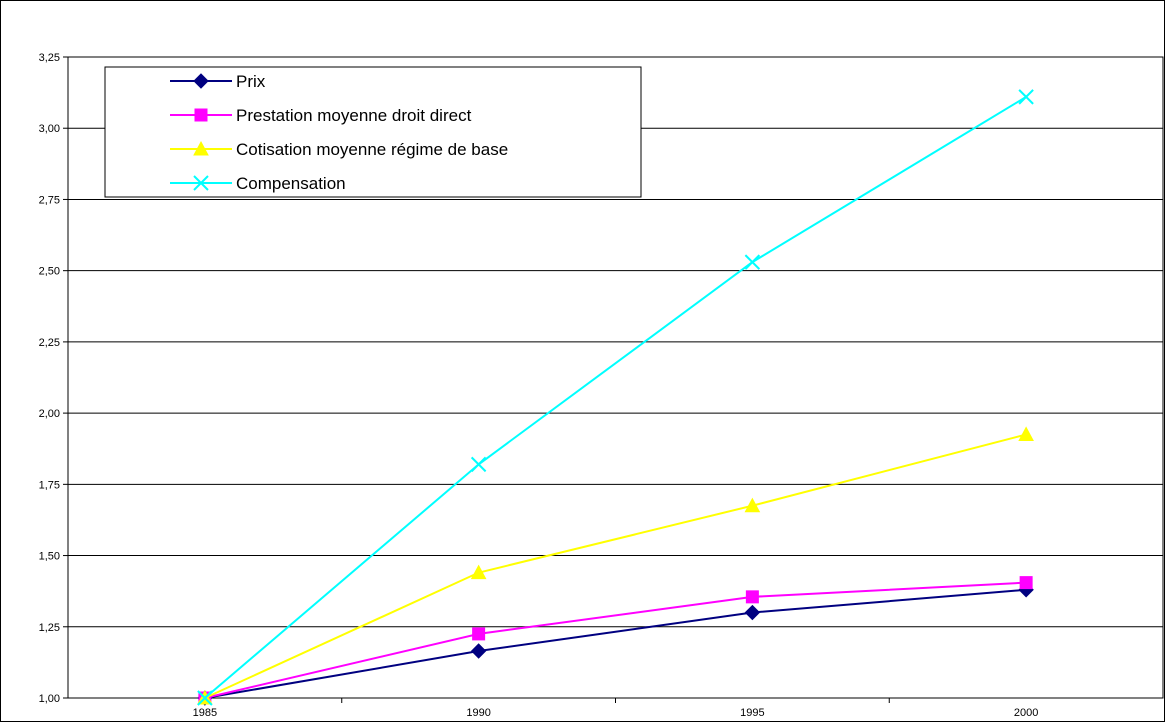 This screenshot has width=1165, height=727. Describe the element at coordinates (53, 378) in the screenshot. I see `y-axis-ticks: 1,00 1,25 1,50 1,75 2,00 2,25 2,50 2,75 3,00 3,25` at that location.